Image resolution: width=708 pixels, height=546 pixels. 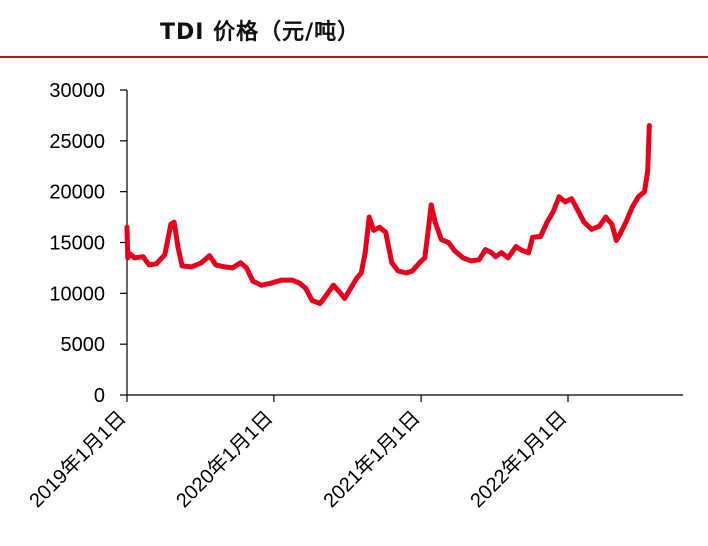 What do you see at coordinates (99, 396) in the screenshot?
I see `y-tick-label: 0` at bounding box center [99, 396].